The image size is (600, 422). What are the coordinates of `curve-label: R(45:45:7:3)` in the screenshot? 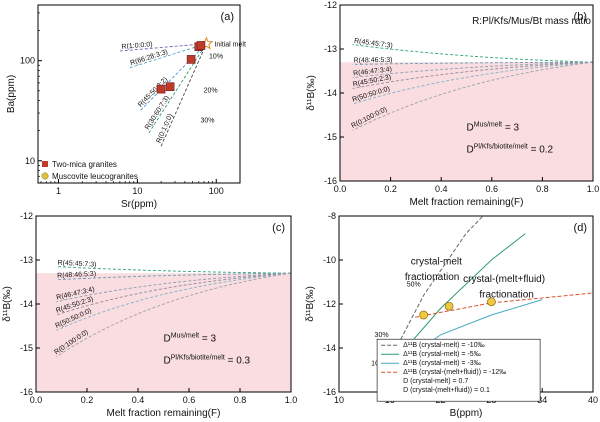 It's located at (76, 264).